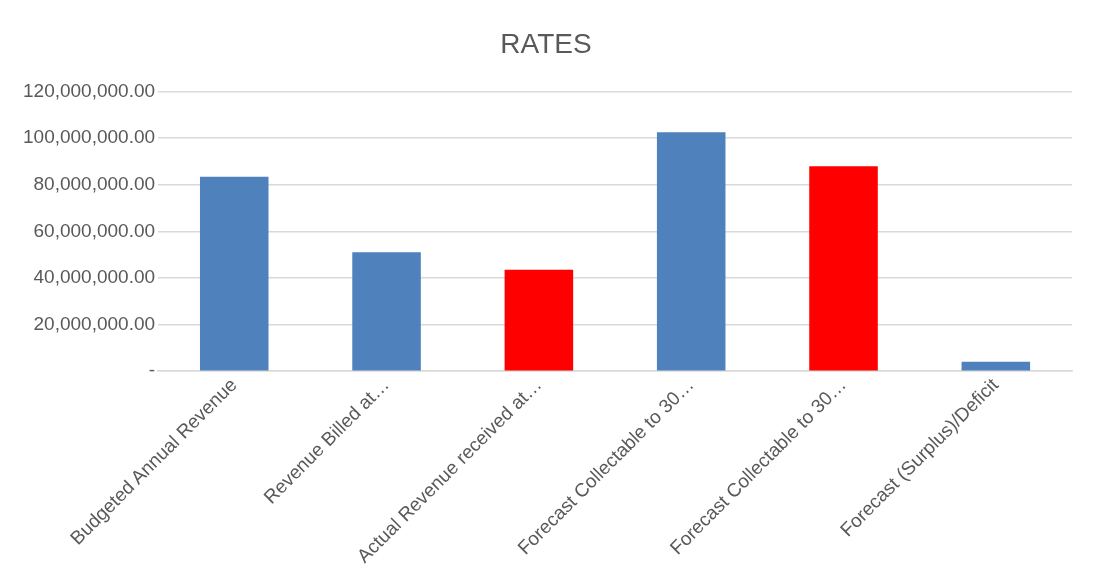  What do you see at coordinates (546, 43) in the screenshot?
I see `chart-title: RATES` at bounding box center [546, 43].